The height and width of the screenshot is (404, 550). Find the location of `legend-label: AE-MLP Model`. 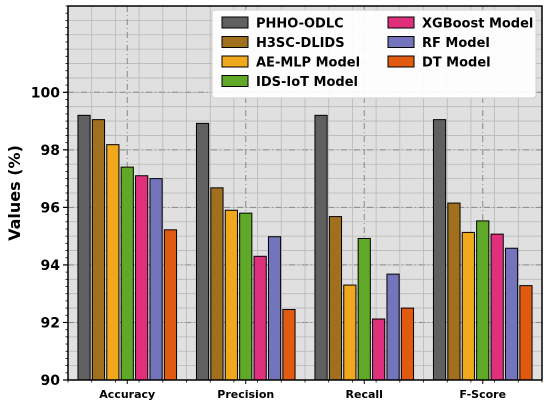

legend-label: AE-MLP Model is located at coordinates (308, 63).